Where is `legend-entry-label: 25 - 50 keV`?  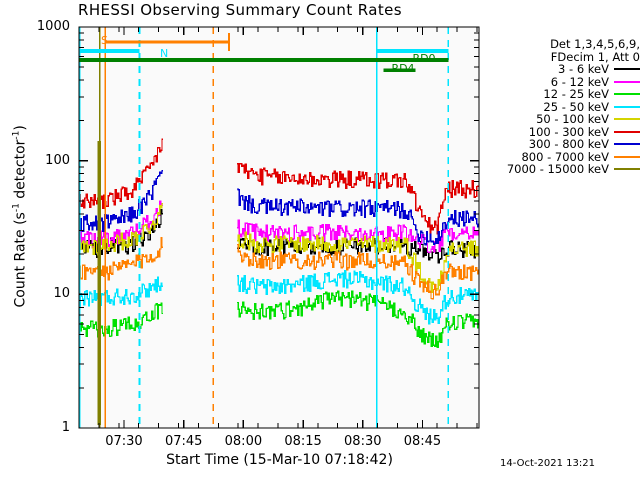
legend-entry-label: 25 - 50 keV is located at coordinates (576, 106).